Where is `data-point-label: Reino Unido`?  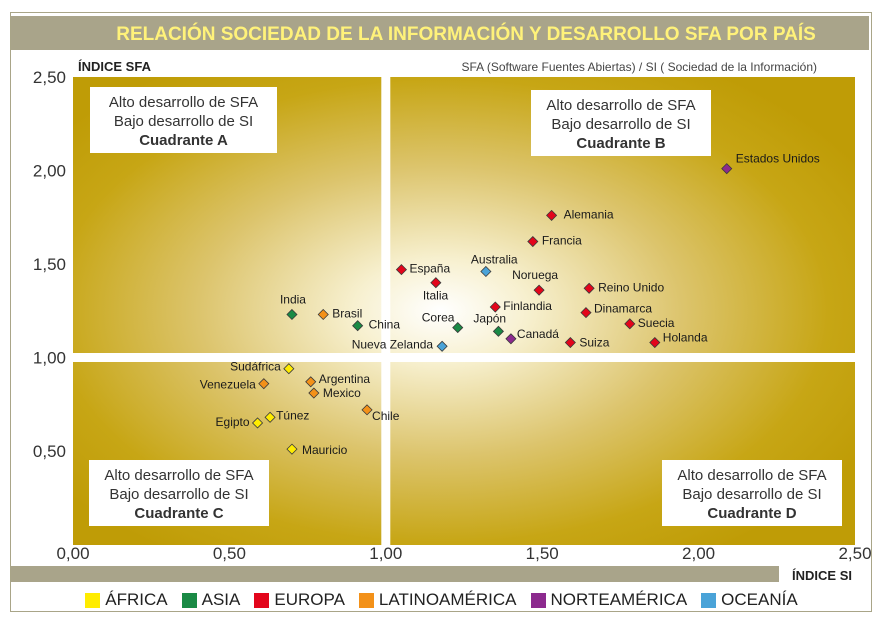 data-point-label: Reino Unido is located at coordinates (631, 287).